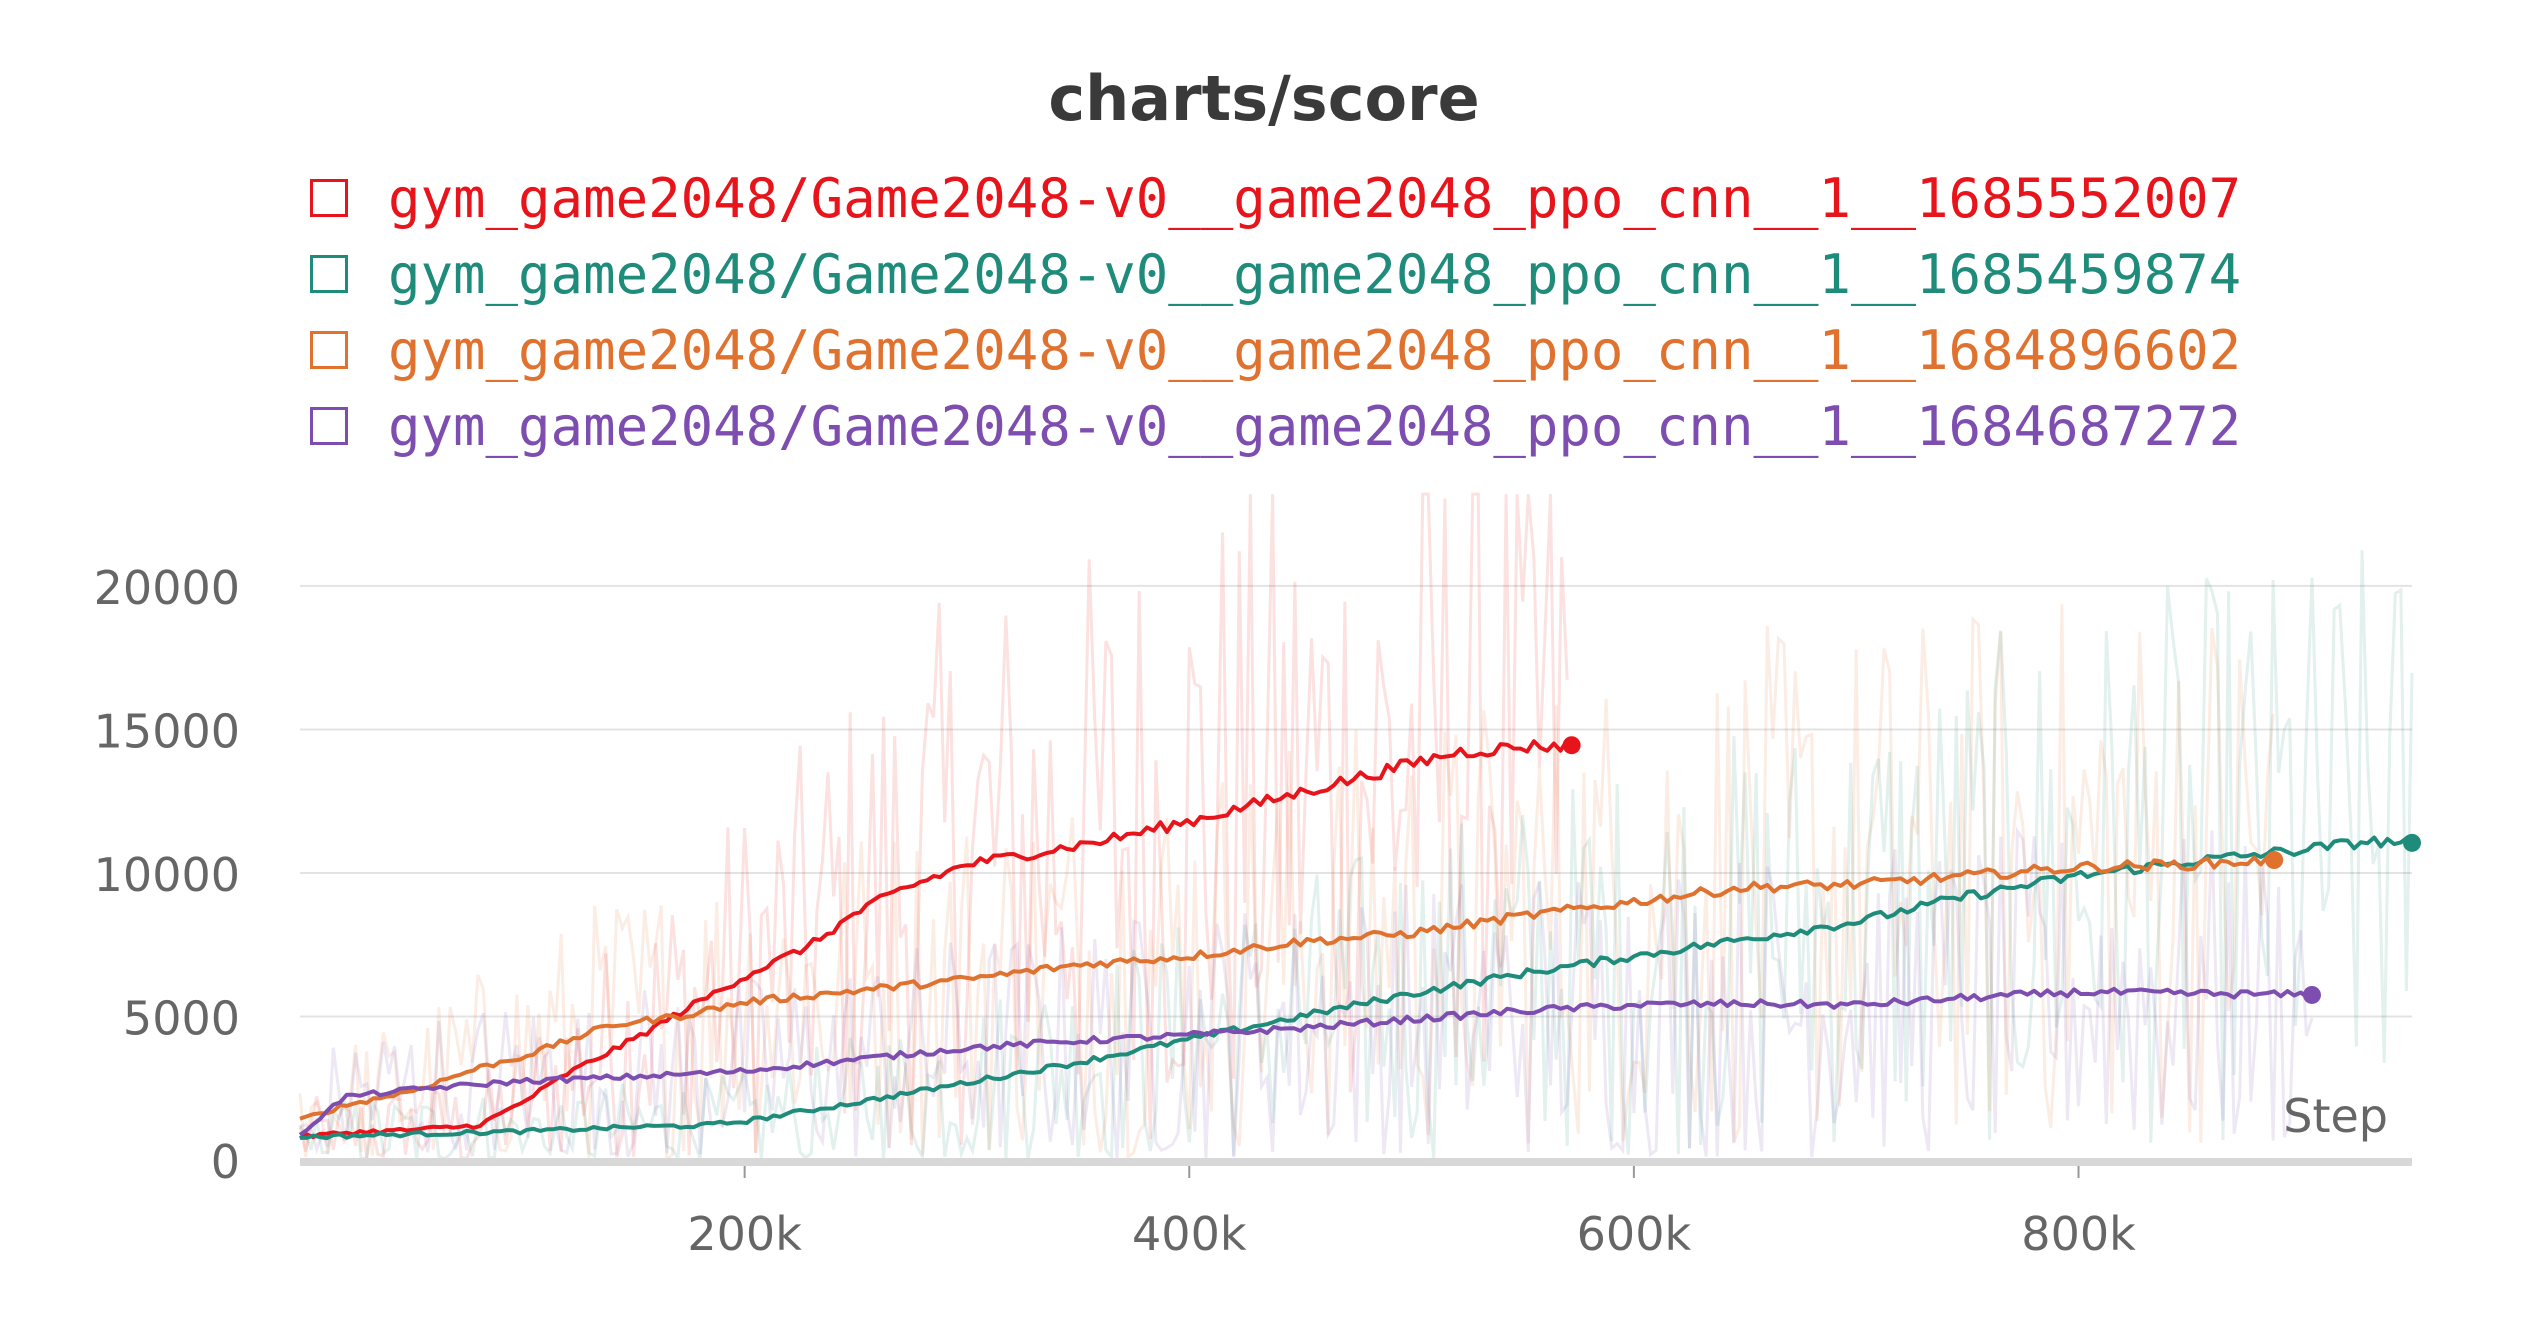 The image size is (2528, 1328). I want to click on x-tick-label: 800k, so click(2078, 1234).